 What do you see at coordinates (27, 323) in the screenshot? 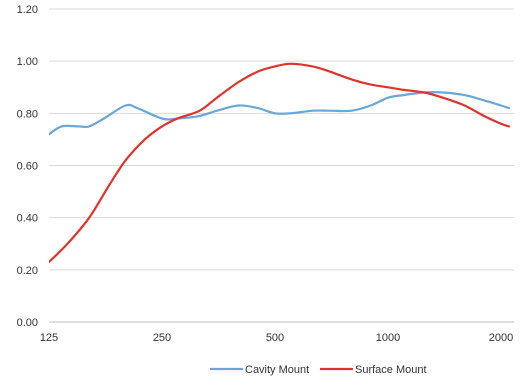
I see `y-tick-label: 0.00` at bounding box center [27, 323].